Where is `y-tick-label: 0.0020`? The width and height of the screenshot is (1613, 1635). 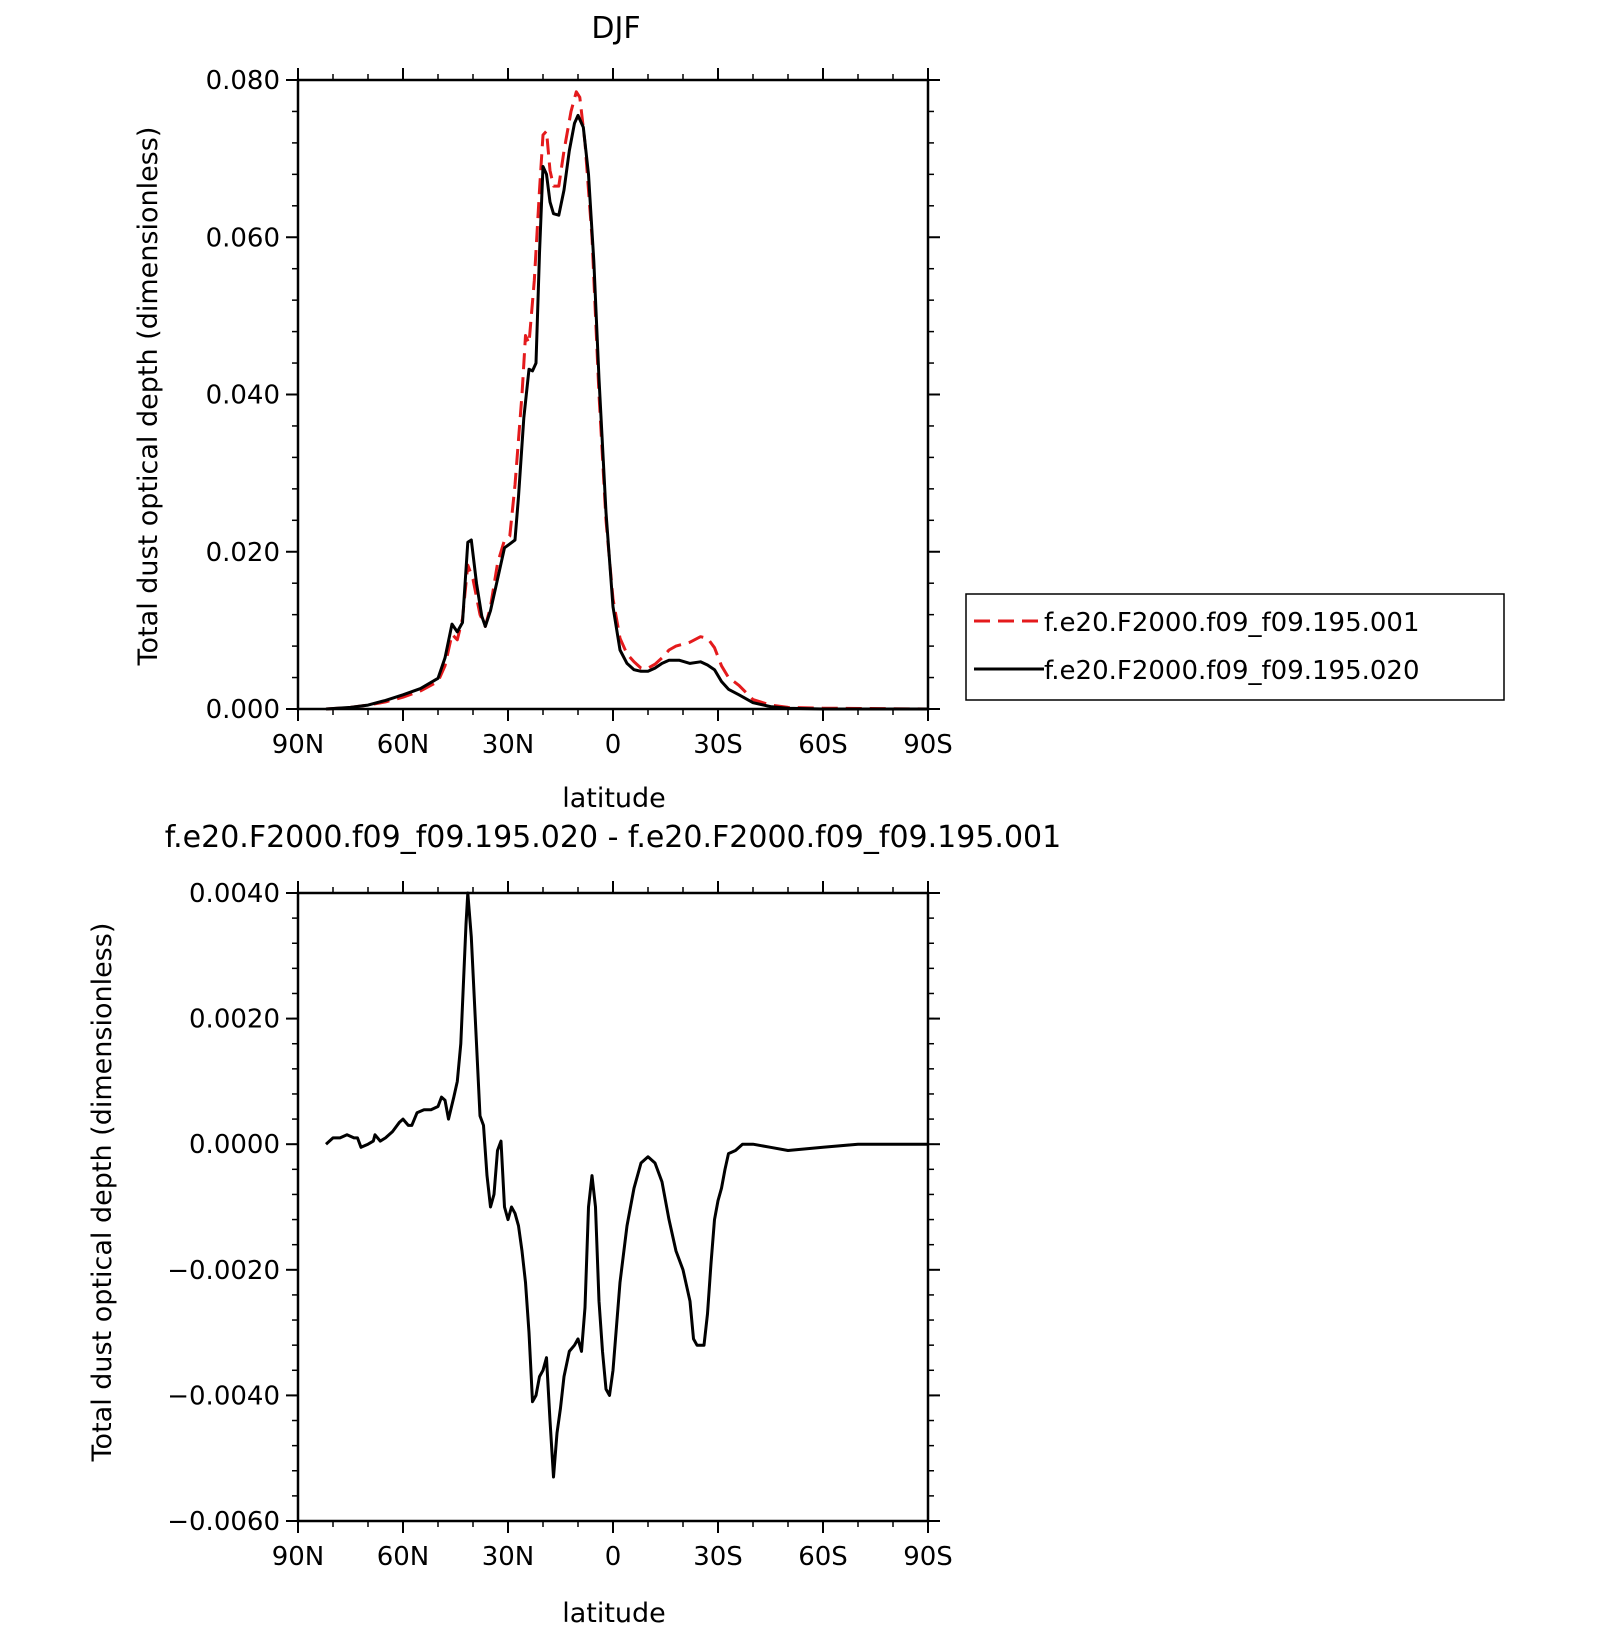
y-tick-label: 0.0020 is located at coordinates (234, 1020).